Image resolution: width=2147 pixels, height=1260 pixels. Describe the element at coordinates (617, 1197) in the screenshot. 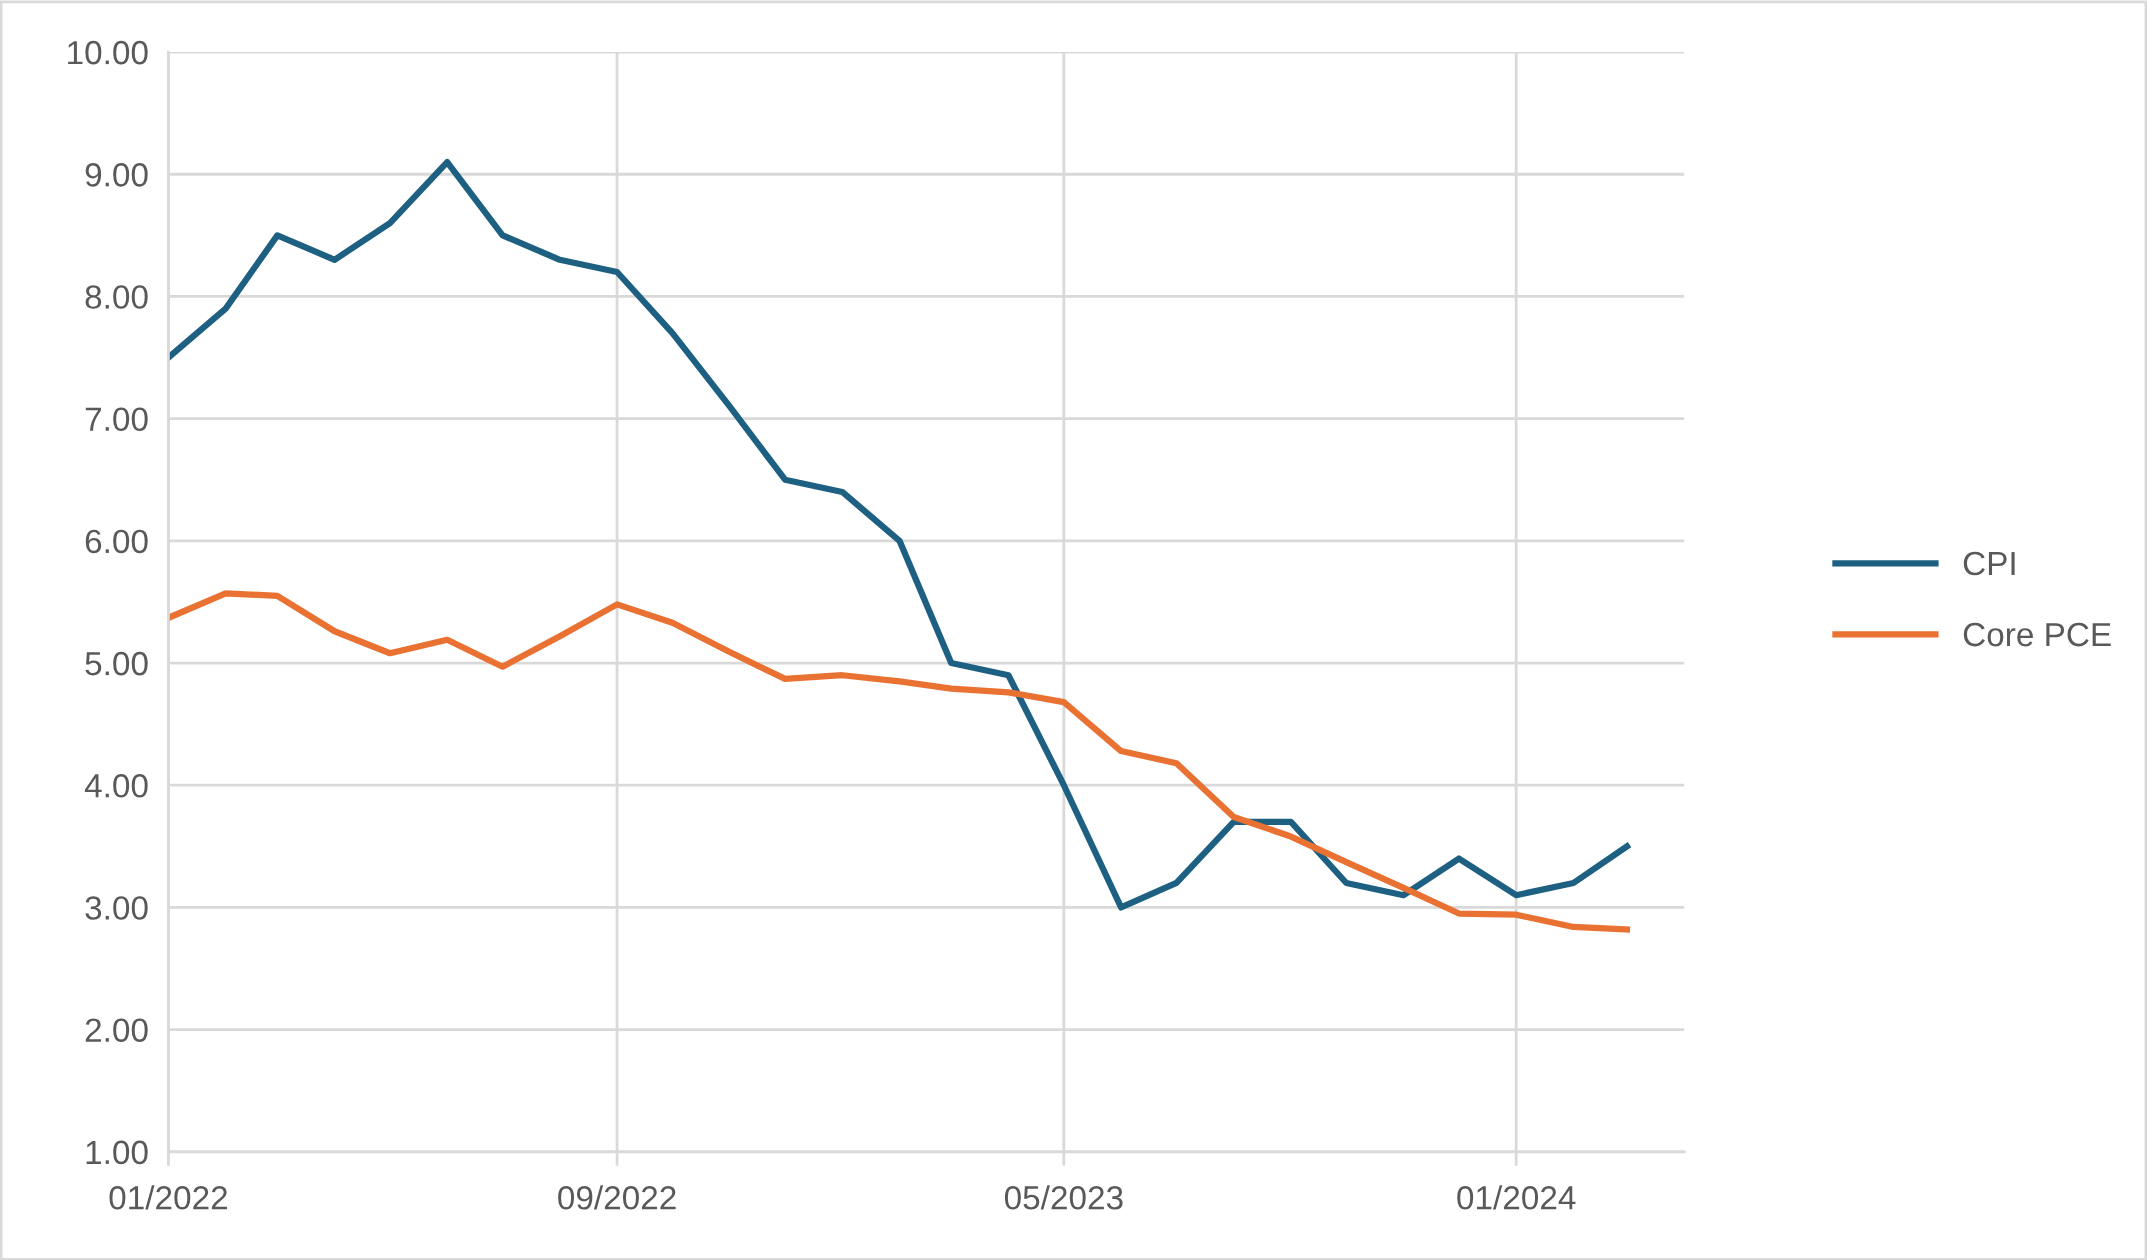

I see `x-tick-label: 09/2022` at that location.